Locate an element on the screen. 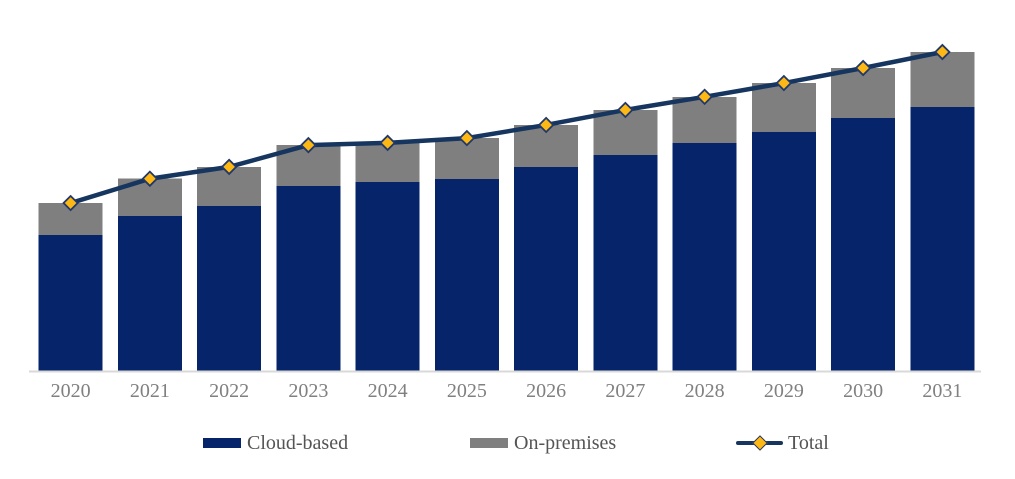 This screenshot has height=479, width=1015. total-marker-2023 is located at coordinates (308, 145).